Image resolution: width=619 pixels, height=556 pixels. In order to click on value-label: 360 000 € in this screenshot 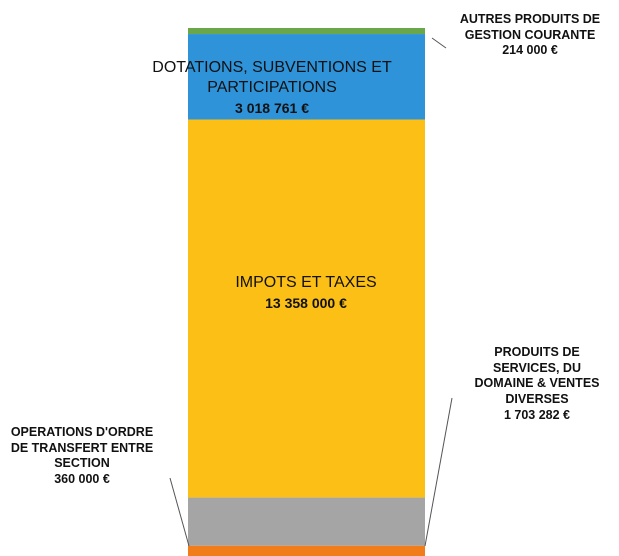, I will do `click(82, 478)`.